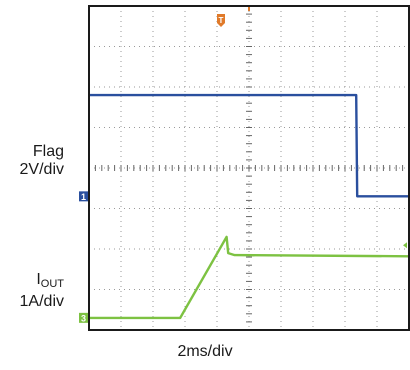  I want to click on iout-channel-marker: 3, so click(83, 317).